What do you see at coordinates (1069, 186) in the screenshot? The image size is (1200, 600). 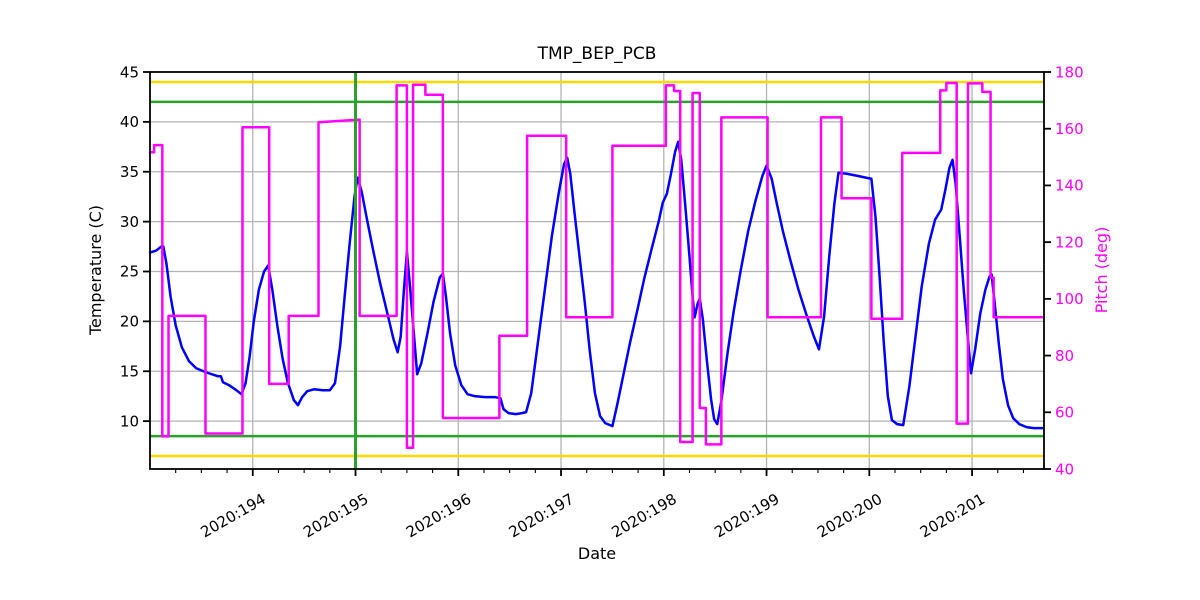 I see `y-tick-label-right: 140` at bounding box center [1069, 186].